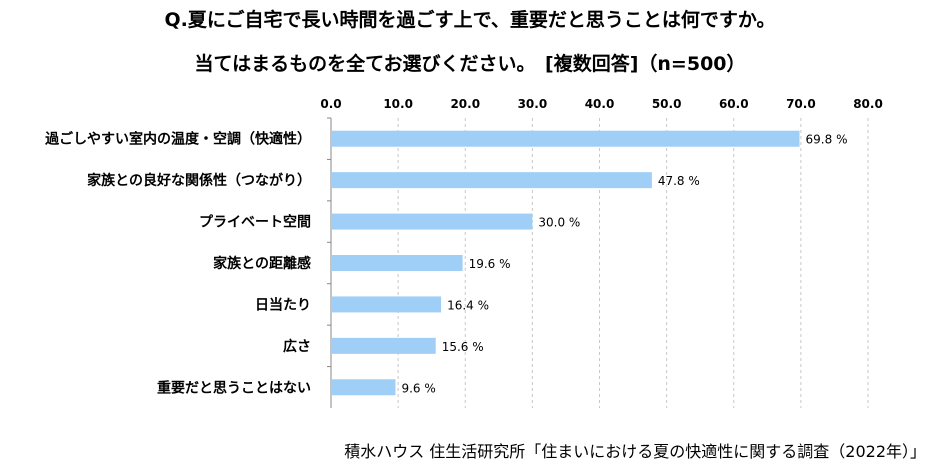 This screenshot has height=476, width=940. What do you see at coordinates (490, 264) in the screenshot?
I see `data-label: 19.6 %` at bounding box center [490, 264].